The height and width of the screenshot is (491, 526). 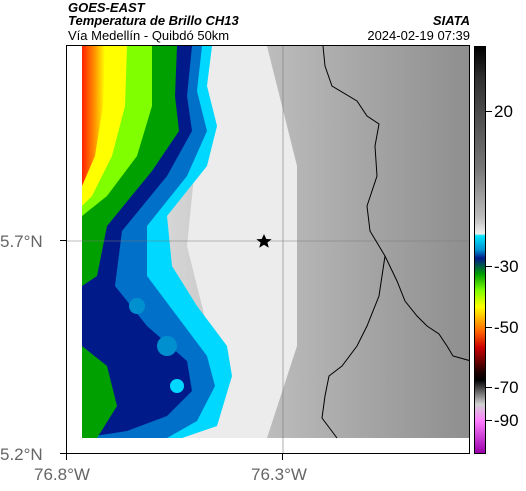 What do you see at coordinates (506, 266) in the screenshot?
I see `colorbar-label: -30` at bounding box center [506, 266].